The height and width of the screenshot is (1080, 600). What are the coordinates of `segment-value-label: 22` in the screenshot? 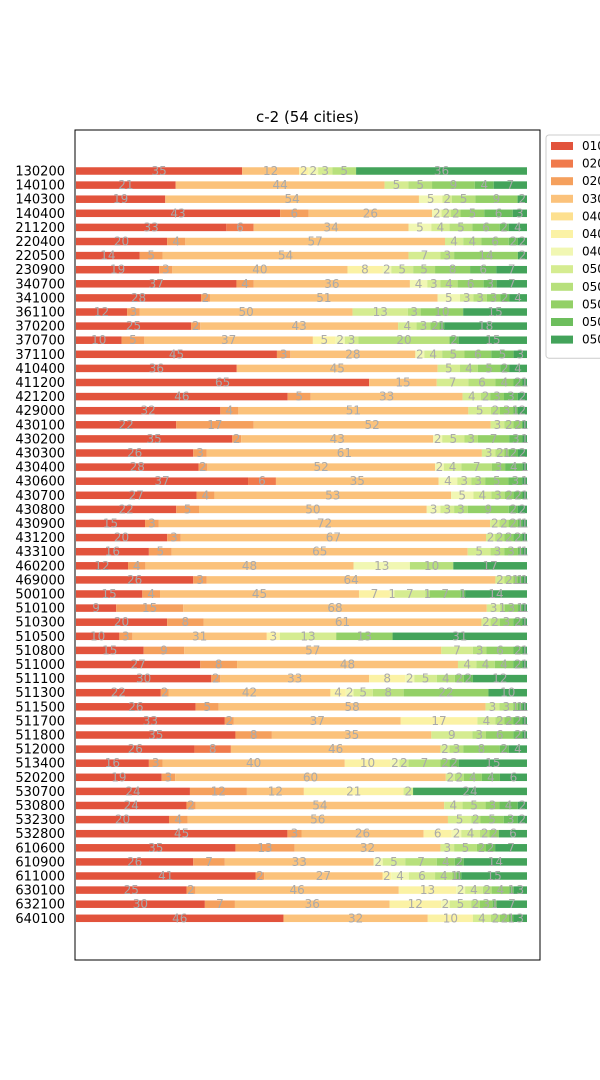 It's located at (118, 693).